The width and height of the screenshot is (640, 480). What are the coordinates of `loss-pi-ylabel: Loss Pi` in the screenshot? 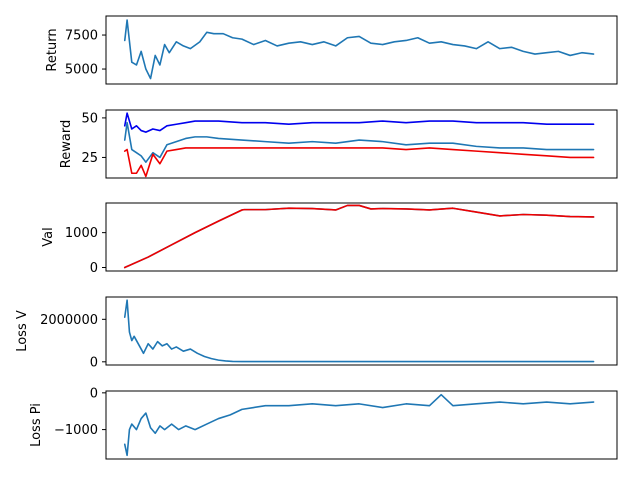 It's located at (36, 425).